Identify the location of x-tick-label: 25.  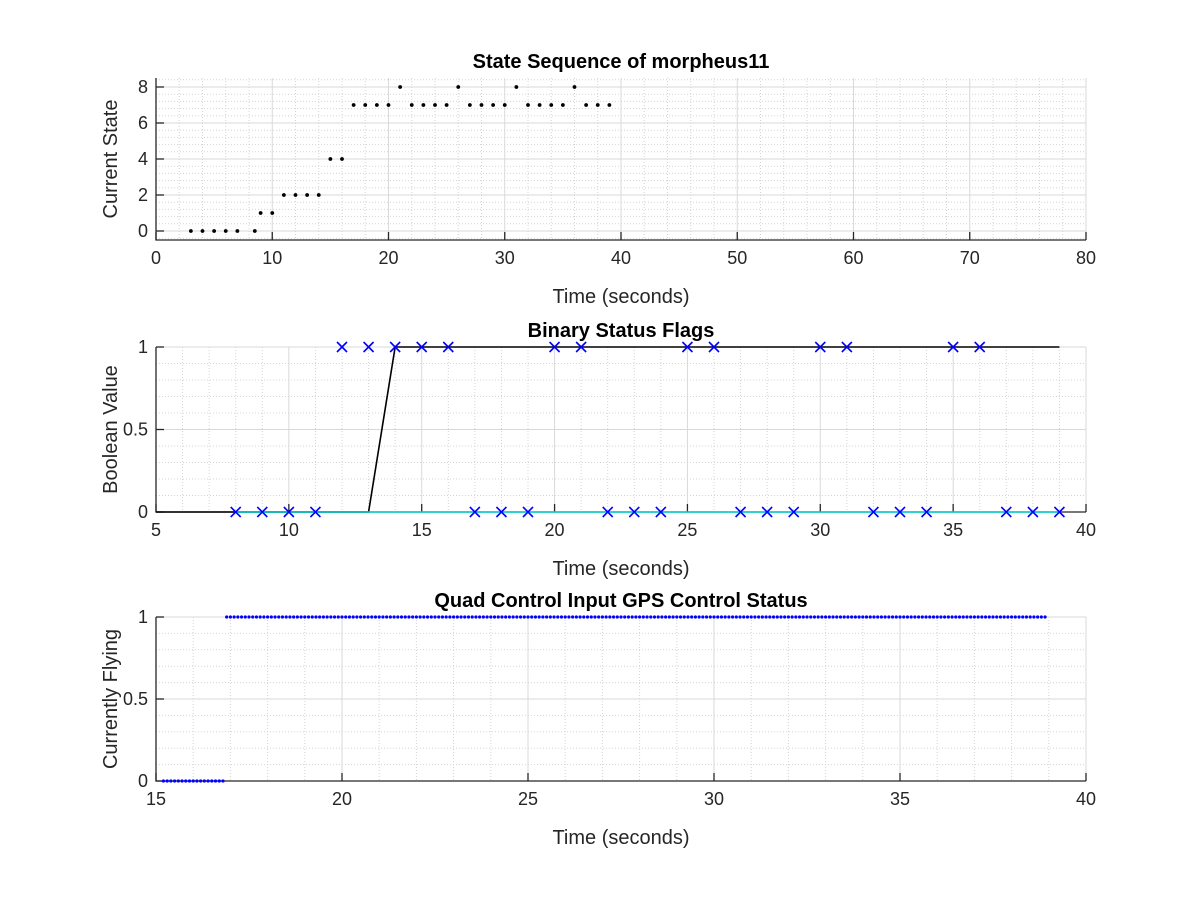
(687, 530).